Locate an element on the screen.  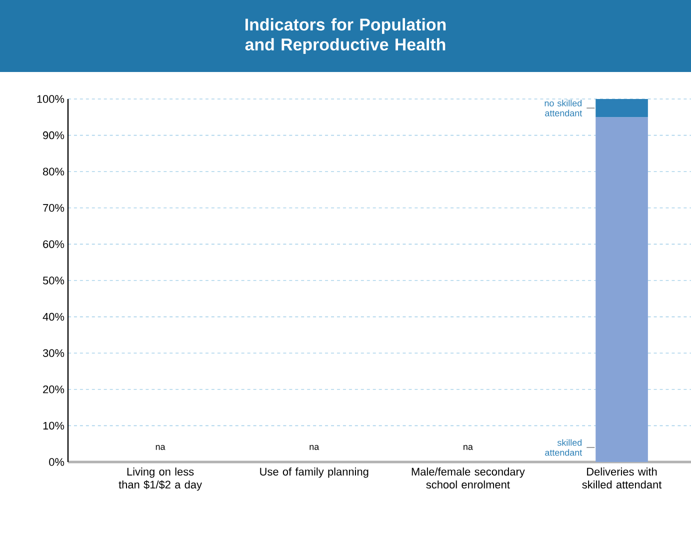
y-tick-label: 0% is located at coordinates (56, 462).